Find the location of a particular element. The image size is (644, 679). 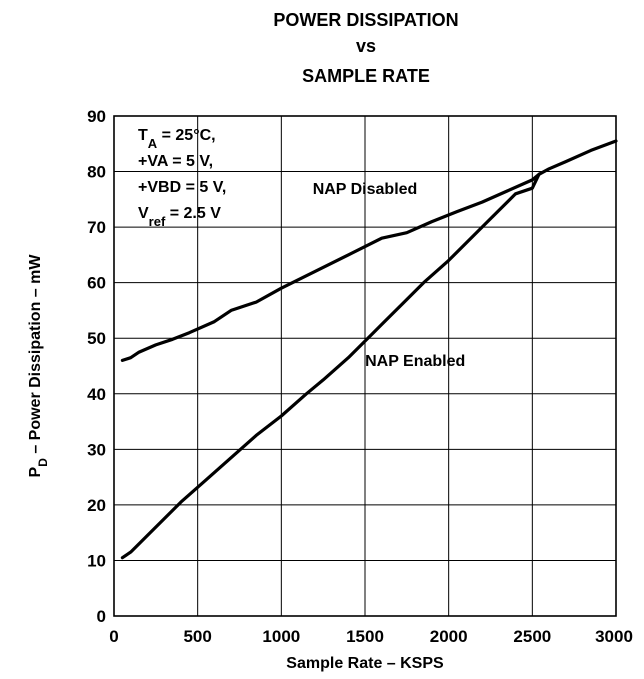

x-tick-label: 3000 is located at coordinates (614, 636).